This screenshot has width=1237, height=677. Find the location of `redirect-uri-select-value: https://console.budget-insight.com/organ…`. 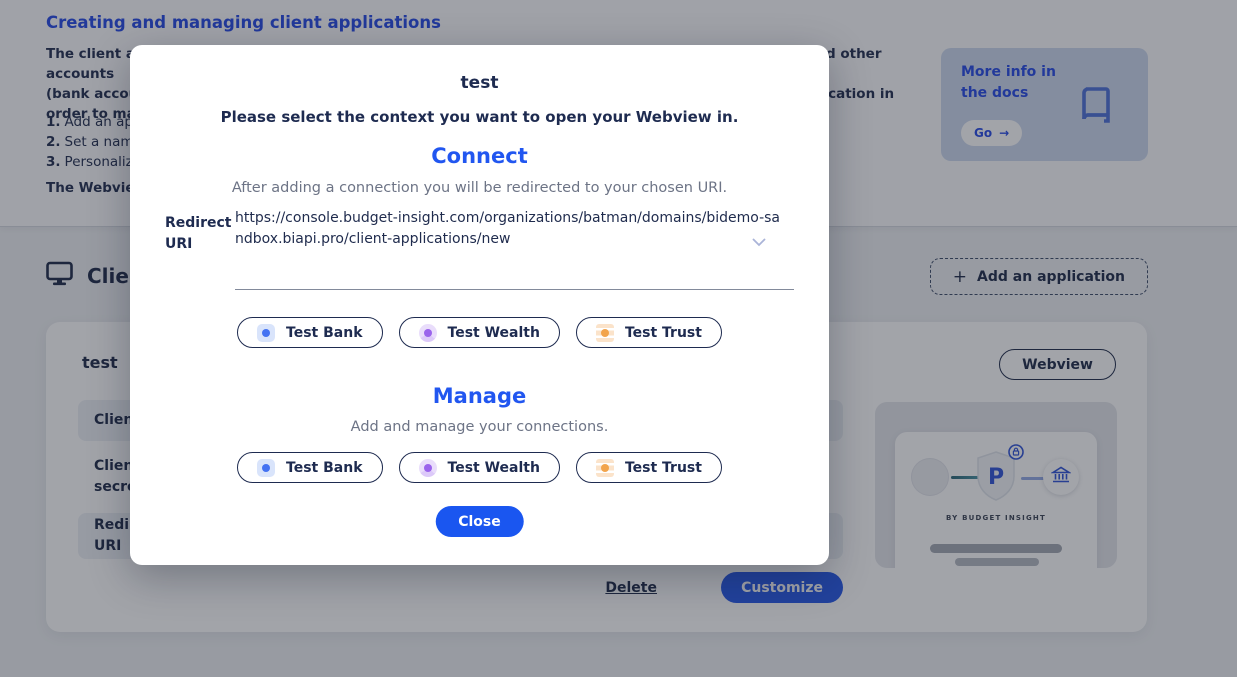

redirect-uri-select-value: https://console.budget-insight.com/organ… is located at coordinates (508, 228).